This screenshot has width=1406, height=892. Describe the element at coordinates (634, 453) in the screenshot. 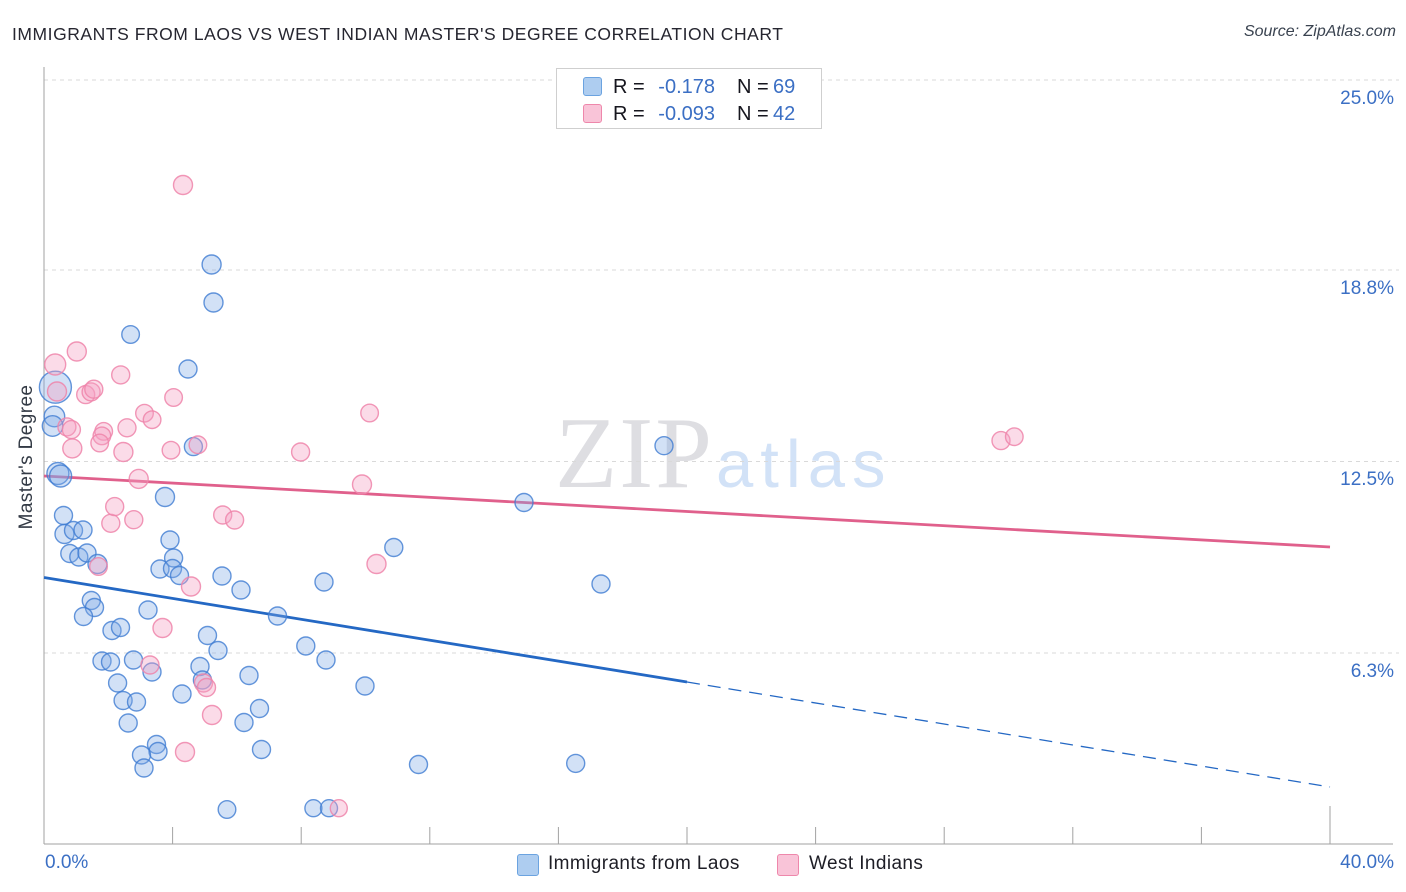

I see `svg-text: ZIP` at that location.